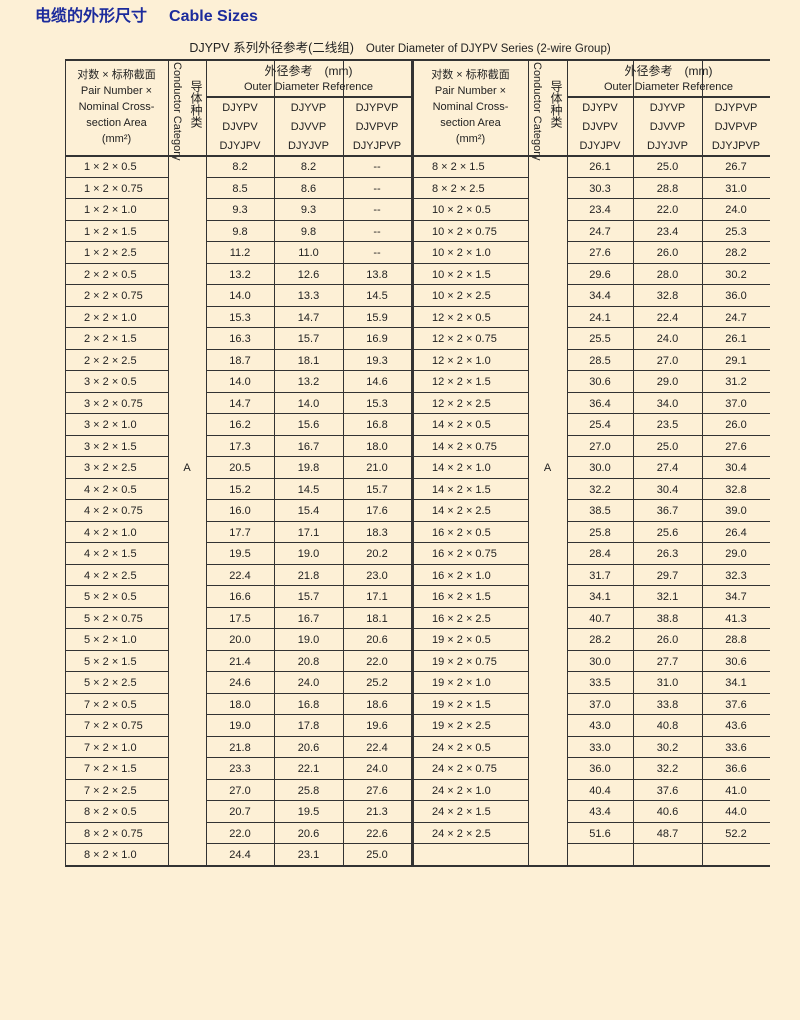 This screenshot has height=1020, width=800. Describe the element at coordinates (377, 127) in the screenshot. I see `left-model-3: DJVPVP` at that location.